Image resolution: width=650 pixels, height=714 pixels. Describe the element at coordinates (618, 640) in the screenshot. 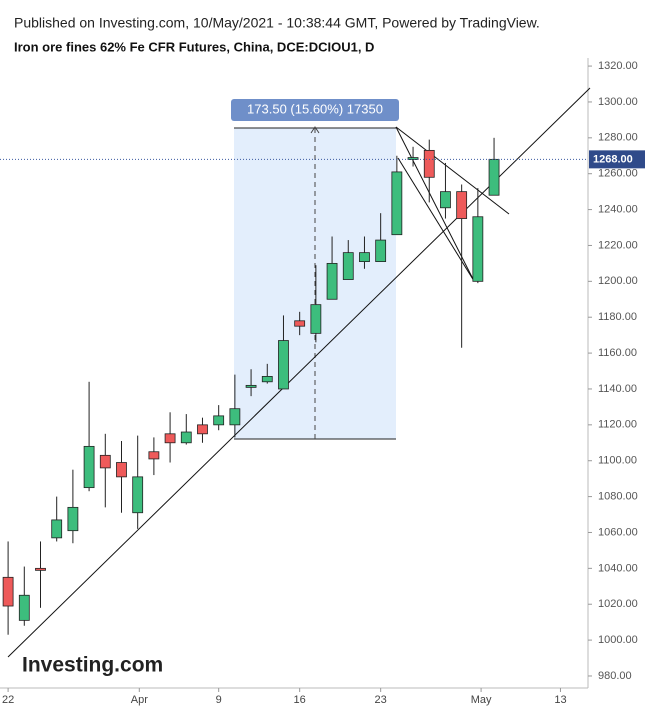

I see `y-tick-label: 1000.00` at that location.